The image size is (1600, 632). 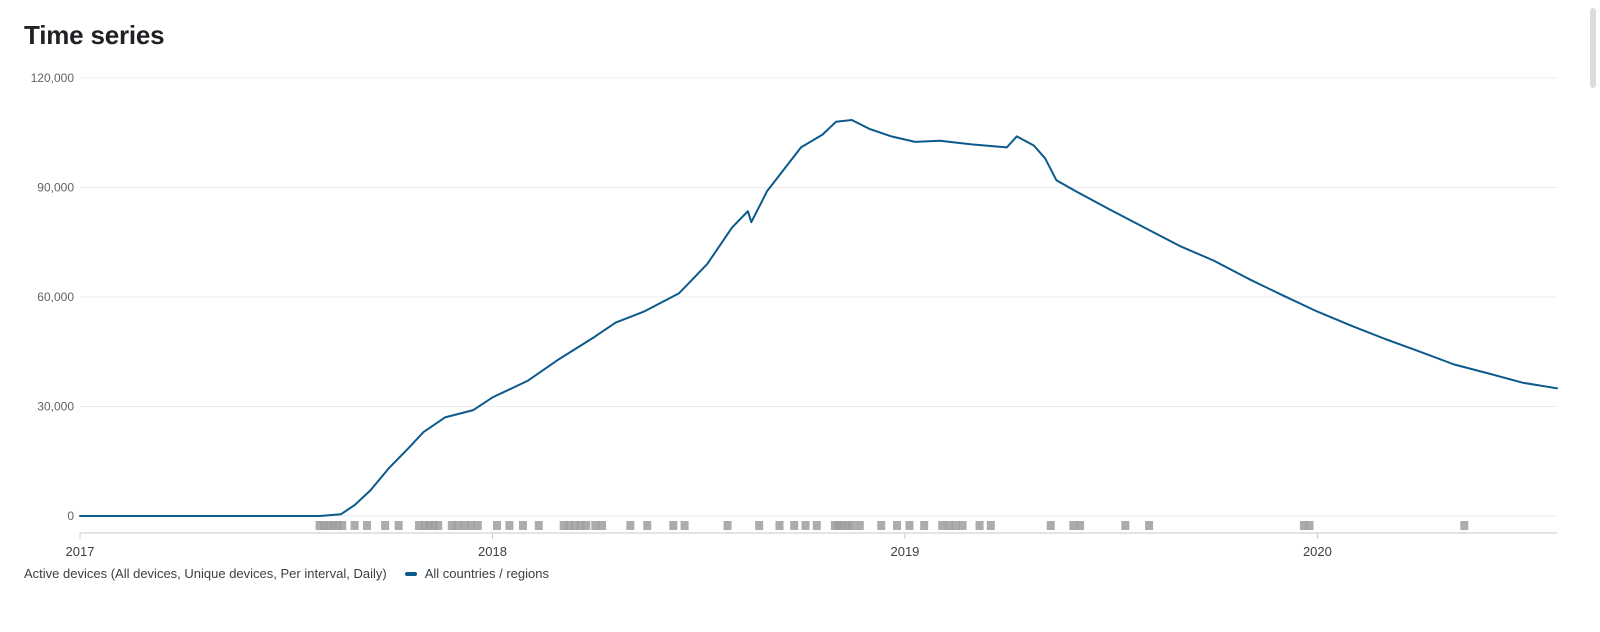 What do you see at coordinates (410, 573) in the screenshot?
I see `legend-series-swatch` at bounding box center [410, 573].